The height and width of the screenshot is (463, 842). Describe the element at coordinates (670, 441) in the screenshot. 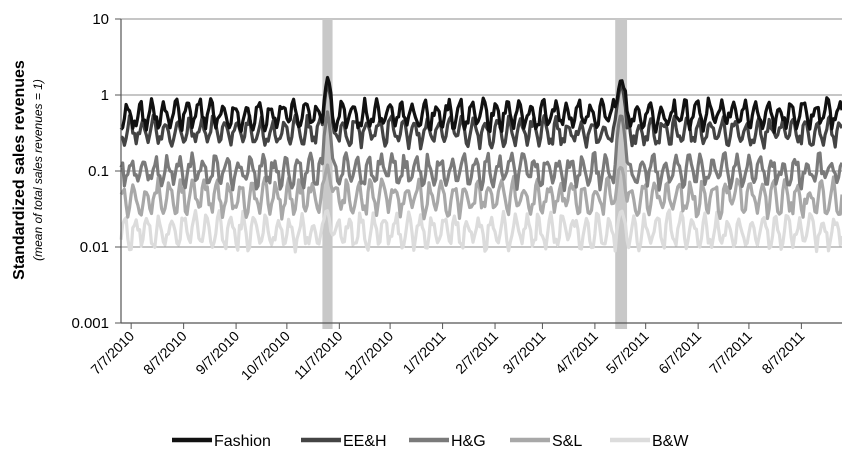

I see `legend-label: B&W` at that location.